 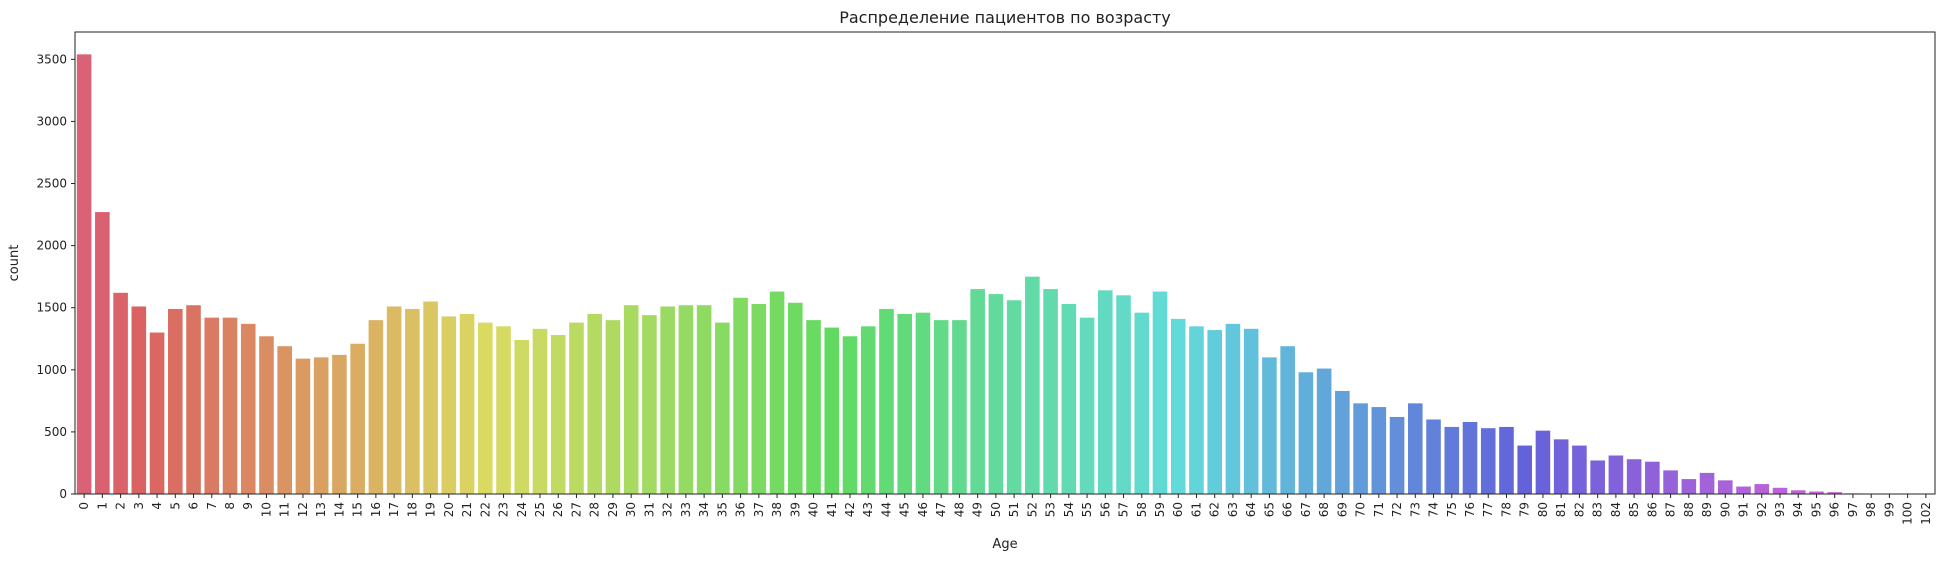 What do you see at coordinates (102, 506) in the screenshot?
I see `x-tick-label: 1` at bounding box center [102, 506].